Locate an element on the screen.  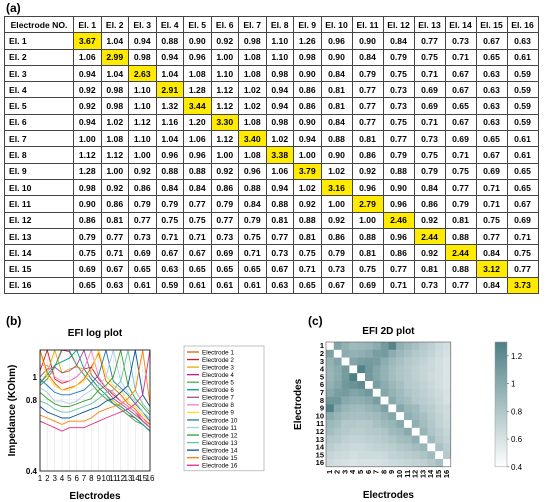
table-cell: 0.88 is located at coordinates (169, 171).